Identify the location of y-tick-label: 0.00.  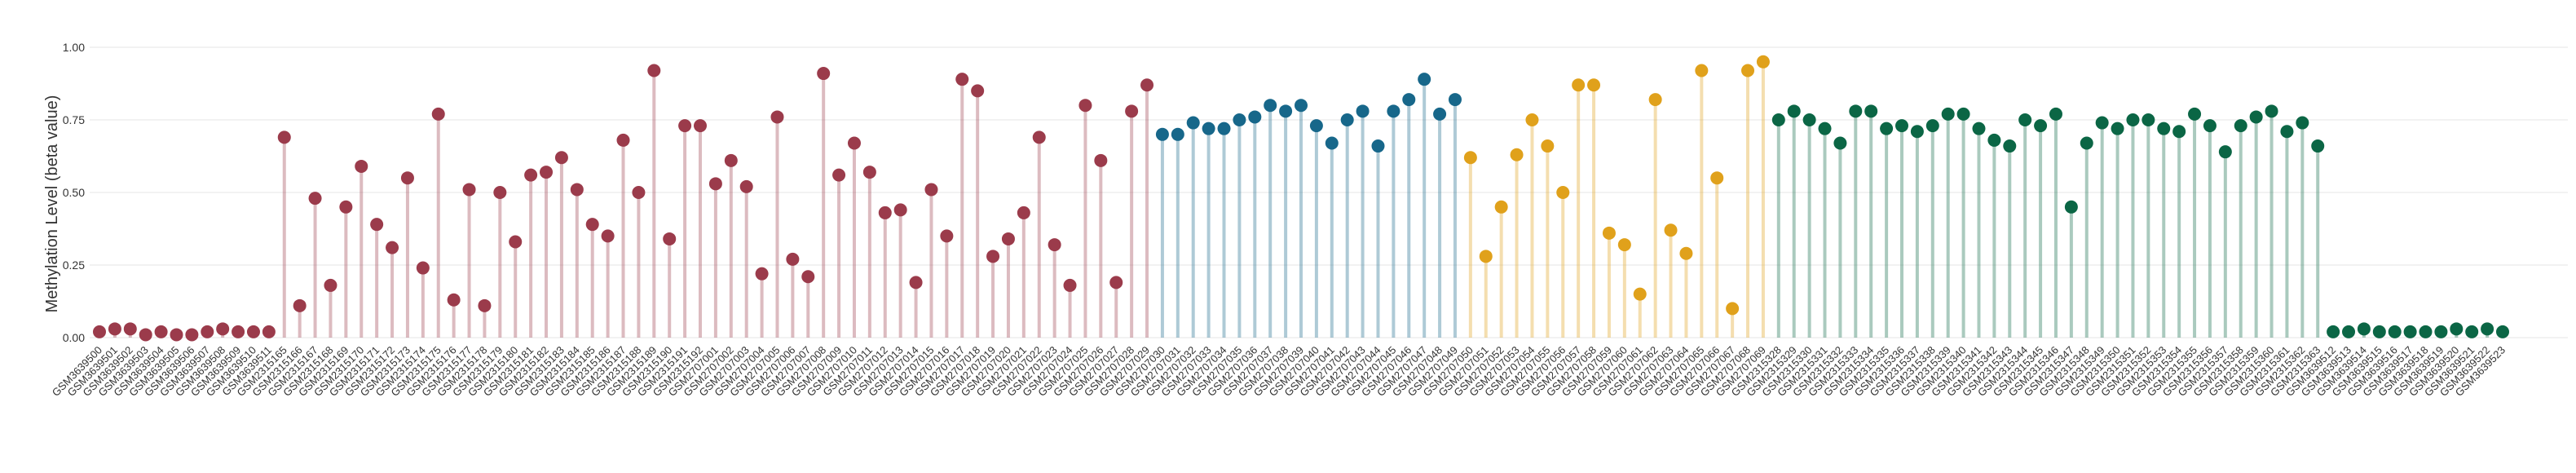
(74, 337).